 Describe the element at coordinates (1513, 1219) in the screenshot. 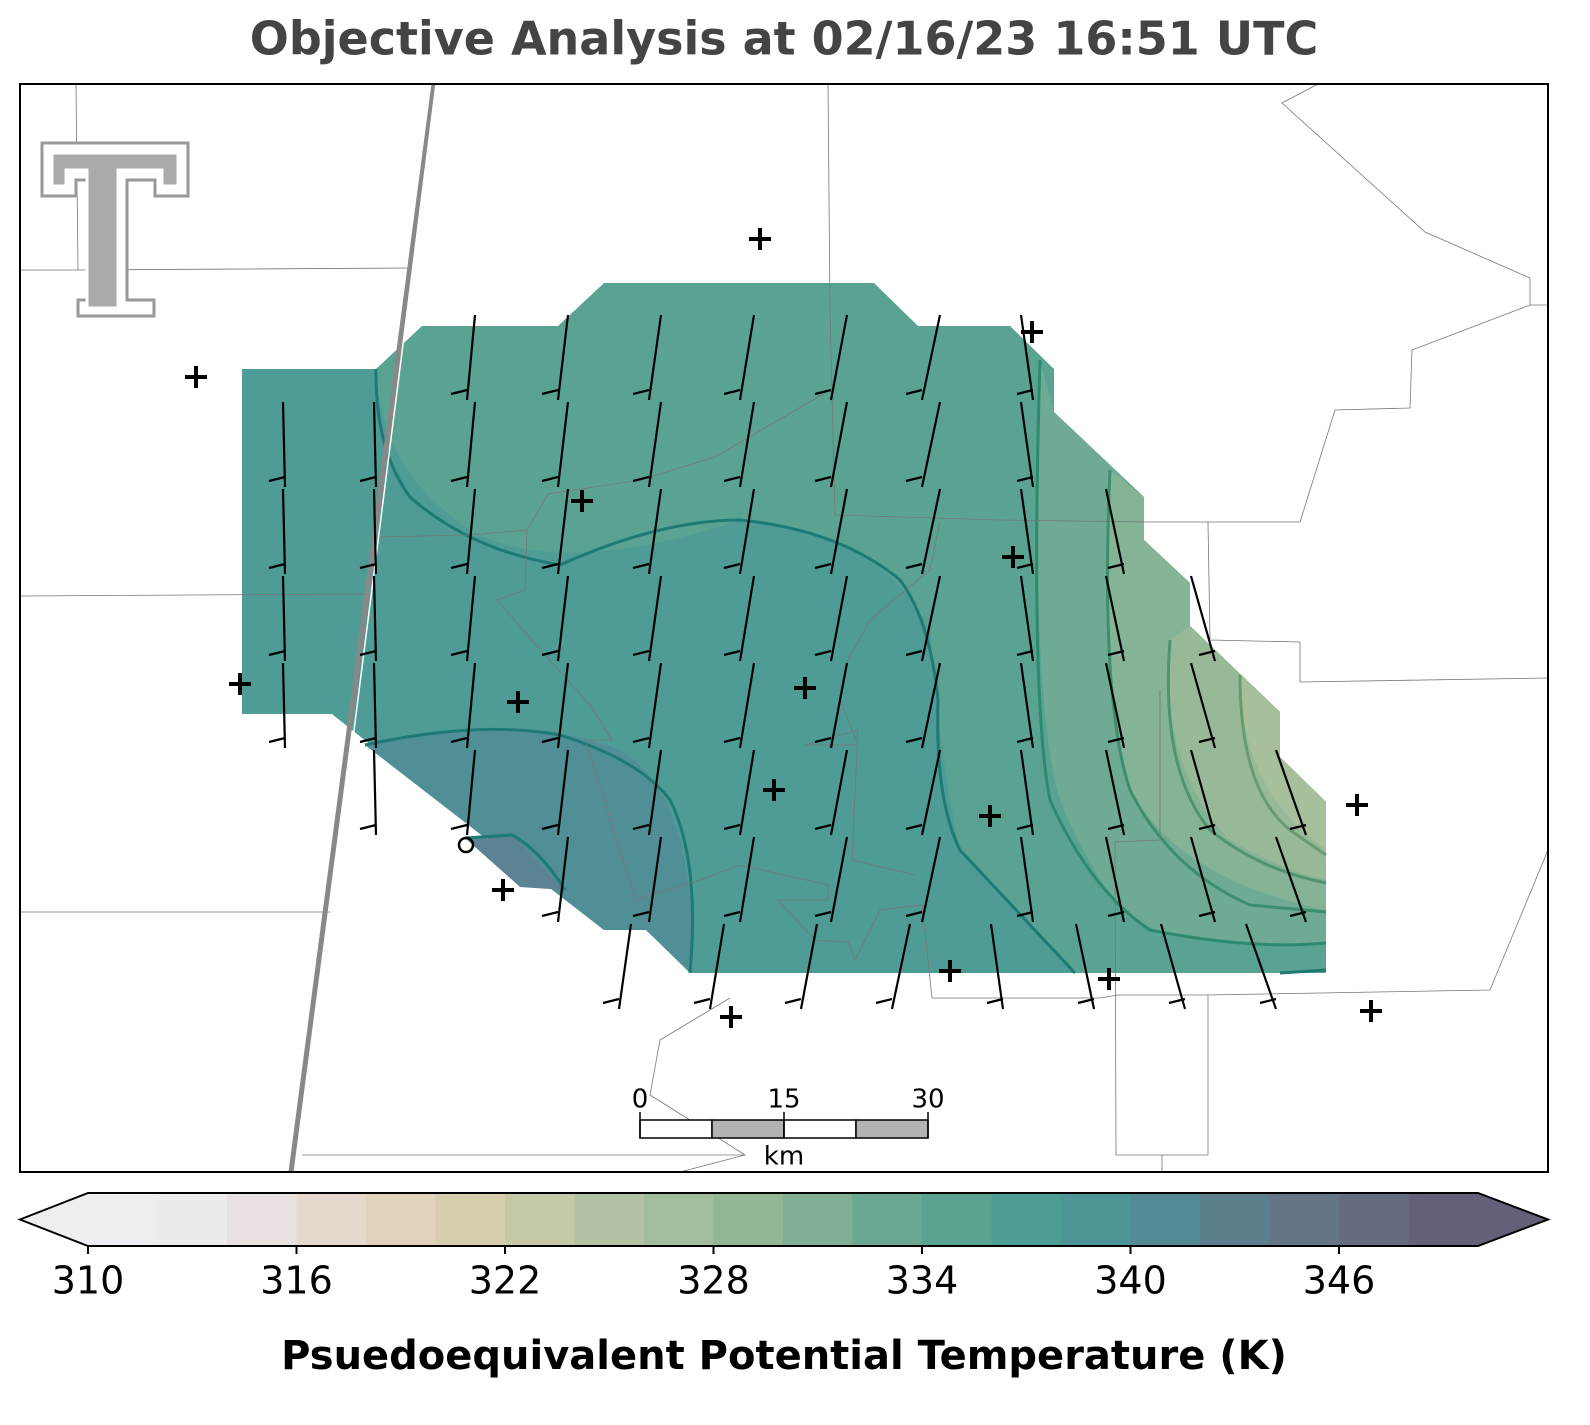

I see `colorbar-extend-high` at that location.